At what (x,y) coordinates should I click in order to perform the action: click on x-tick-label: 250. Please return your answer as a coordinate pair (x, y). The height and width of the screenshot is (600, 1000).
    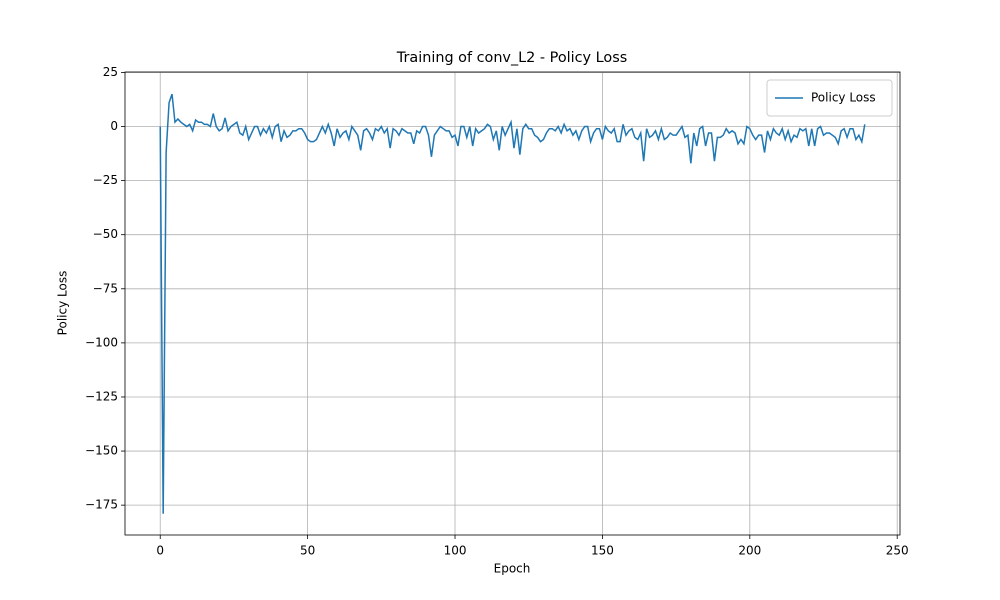
    Looking at the image, I should click on (897, 551).